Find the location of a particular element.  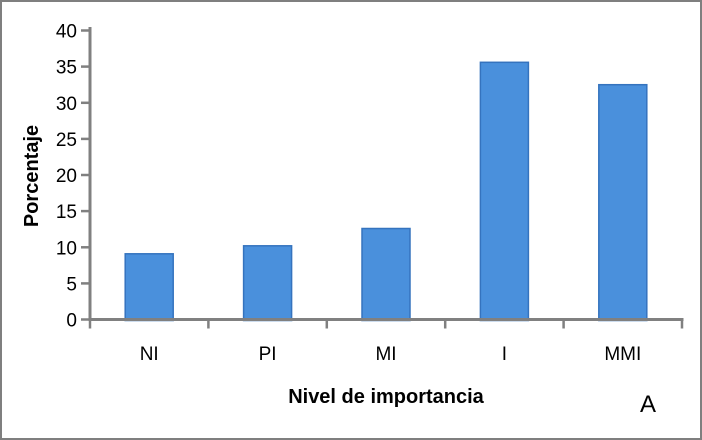

bar-NI is located at coordinates (149, 287).